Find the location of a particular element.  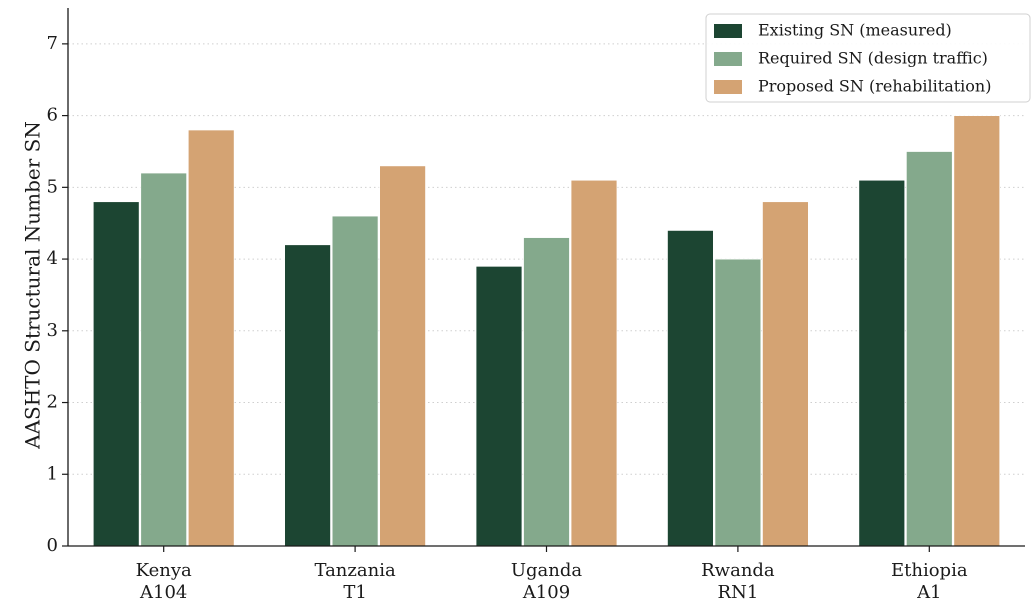

x-tick-label: RN1 is located at coordinates (738, 592).